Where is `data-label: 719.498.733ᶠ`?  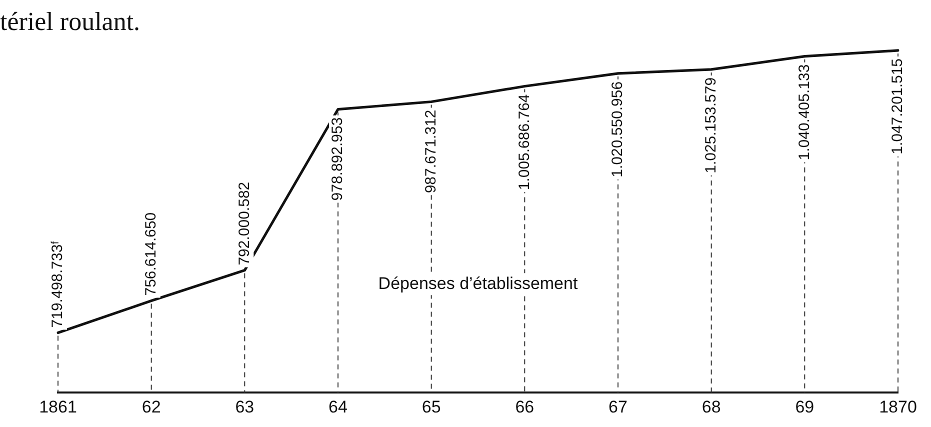
data-label: 719.498.733ᶠ is located at coordinates (57, 284).